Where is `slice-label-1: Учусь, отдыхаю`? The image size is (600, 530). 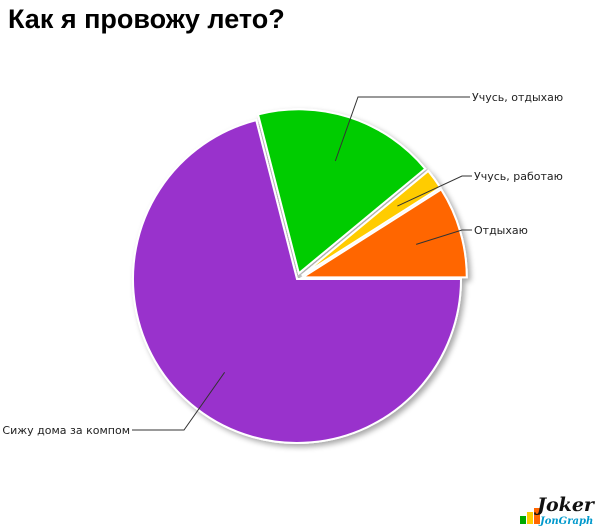 slice-label-1: Учусь, отдыхаю is located at coordinates (517, 97).